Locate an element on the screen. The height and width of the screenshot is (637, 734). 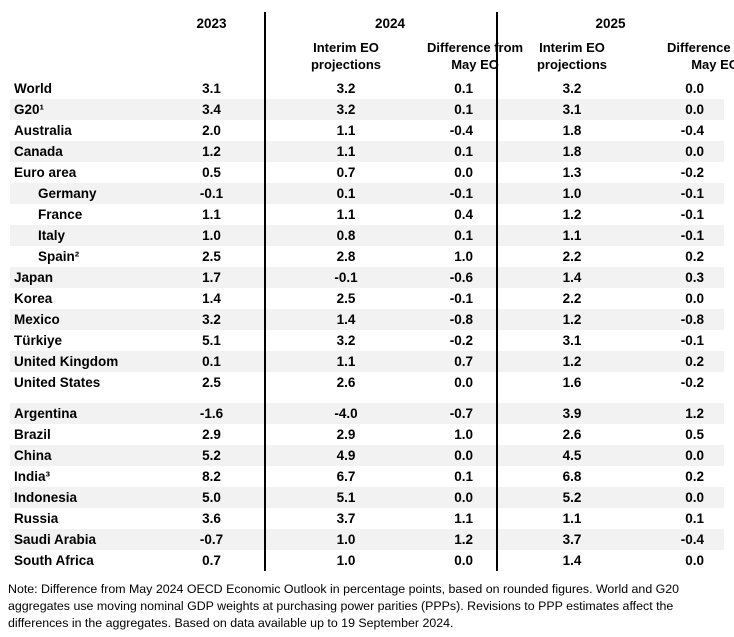
country-label: France is located at coordinates (60, 214).